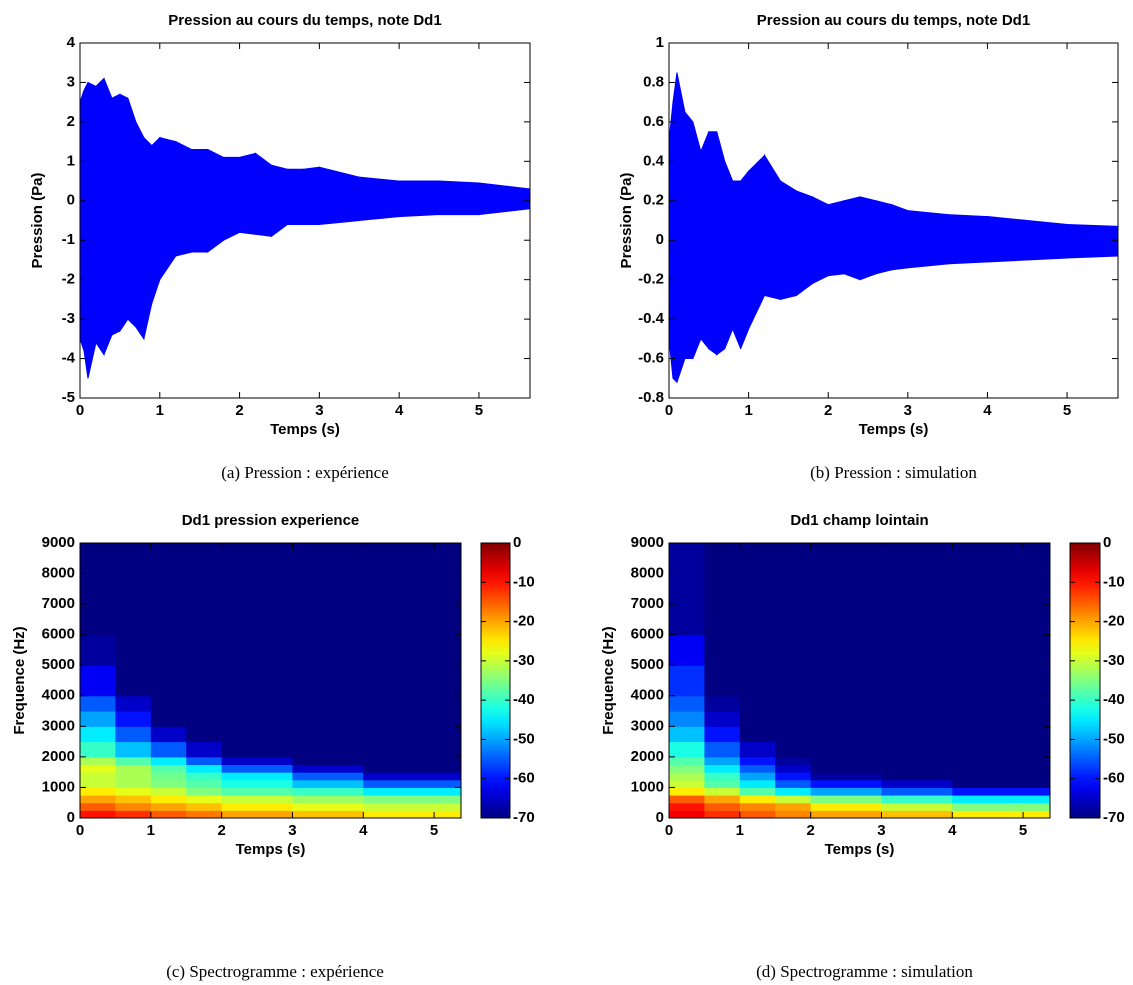 The width and height of the screenshot is (1133, 985). What do you see at coordinates (1114, 817) in the screenshot?
I see `colorbar-tick-label: -70` at bounding box center [1114, 817].